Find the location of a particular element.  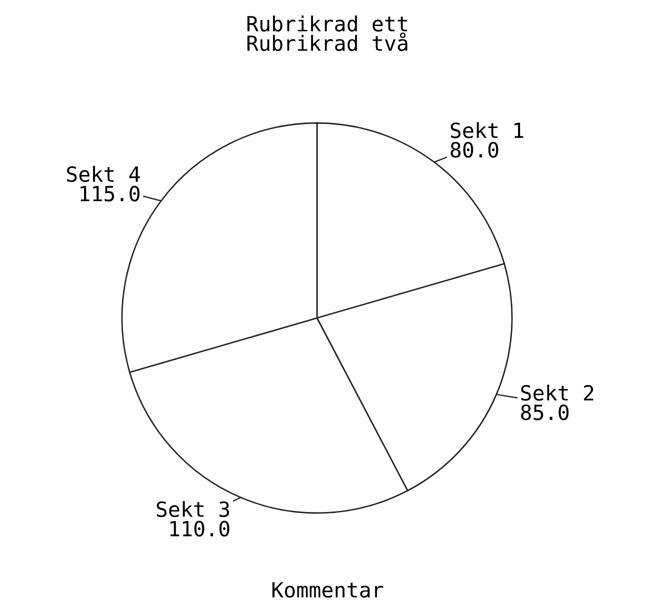

text: Kommentar is located at coordinates (328, 590).